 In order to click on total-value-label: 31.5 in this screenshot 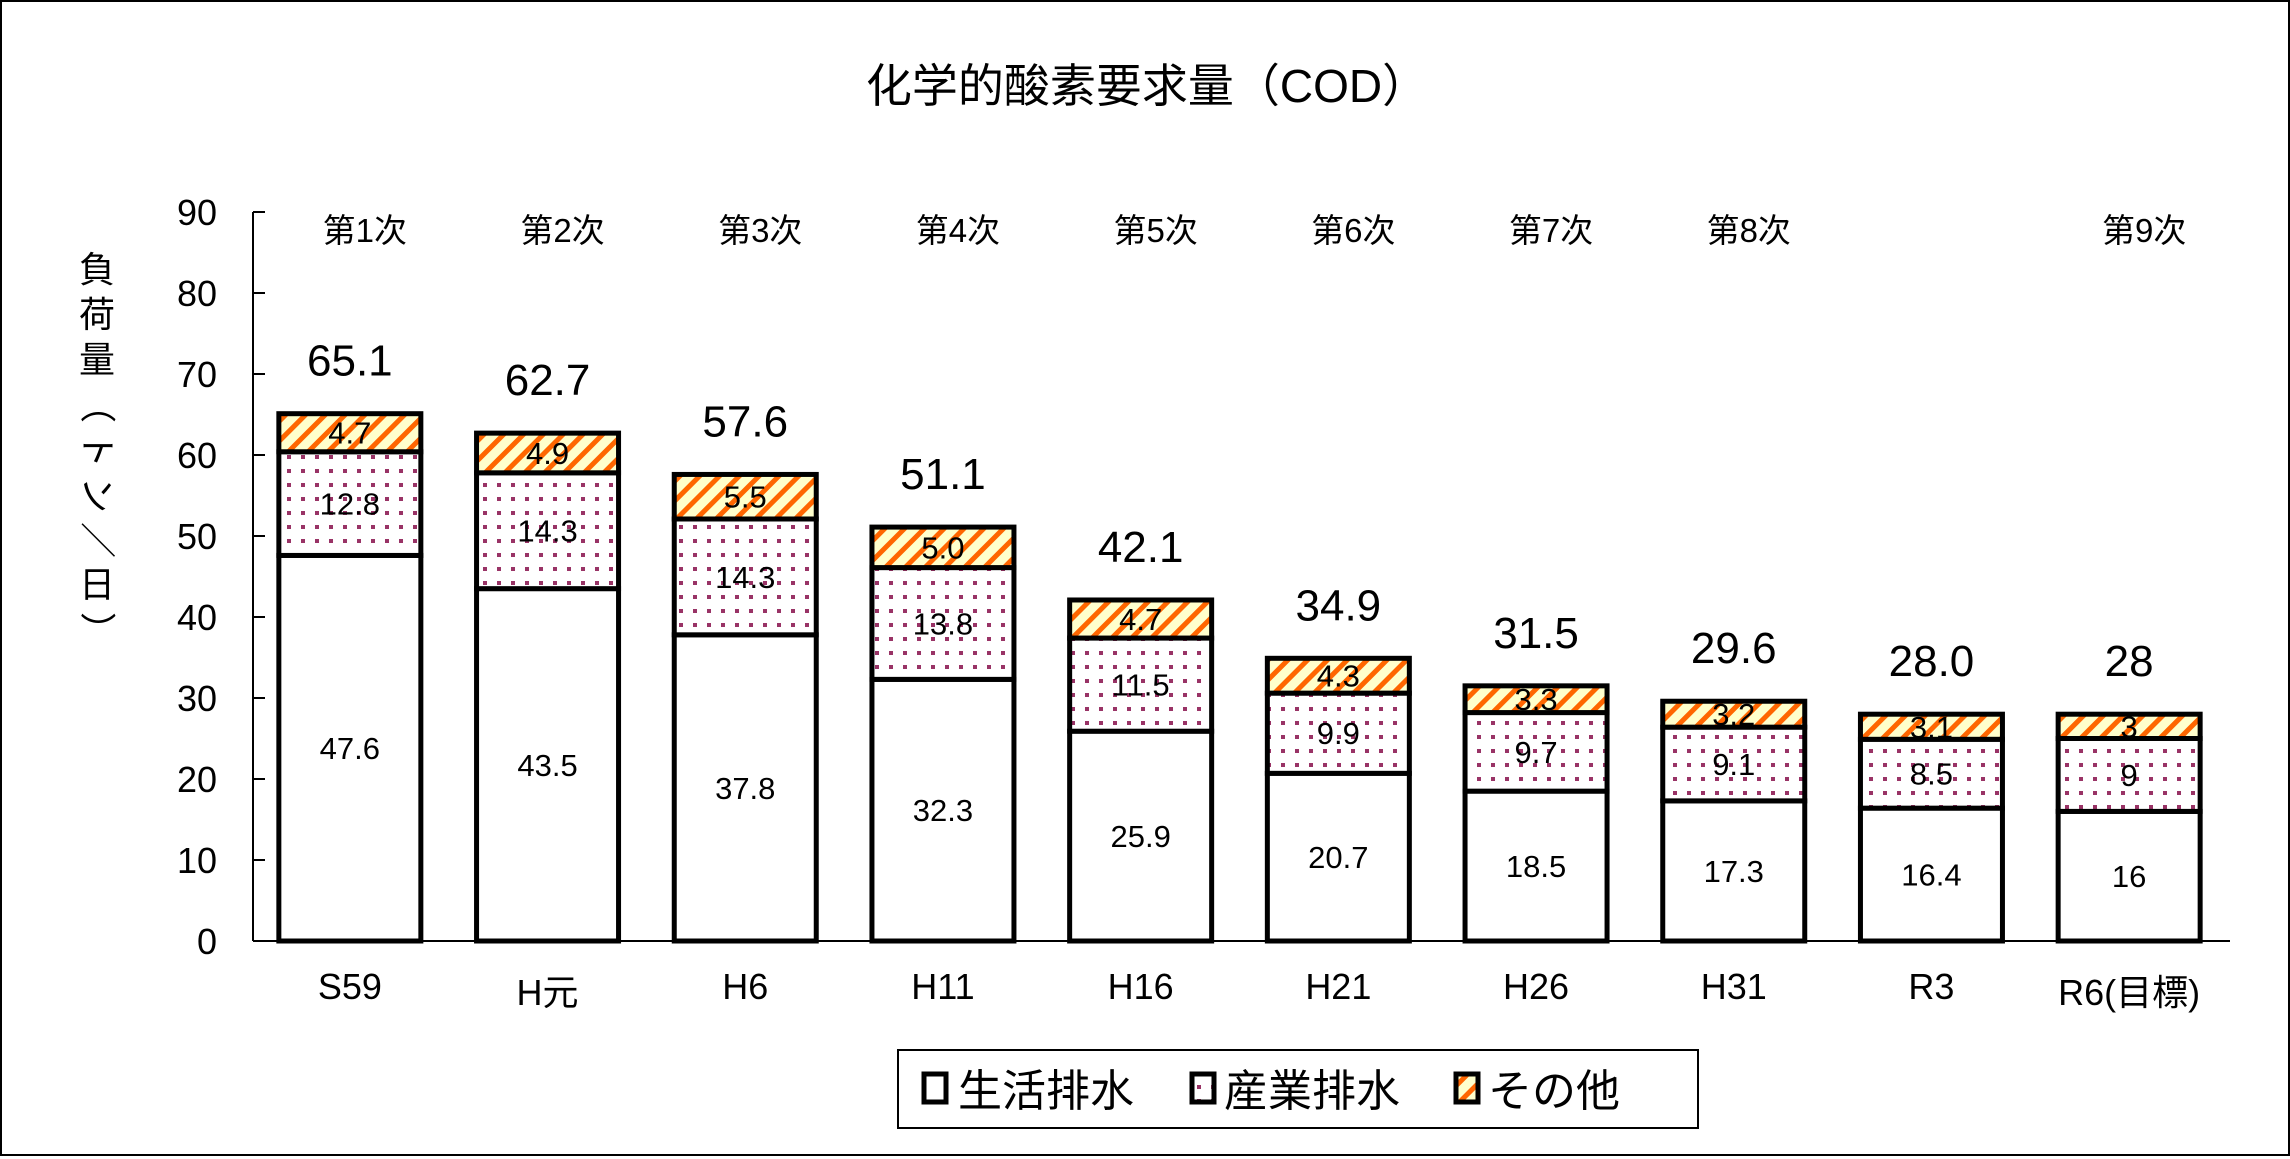, I will do `click(1536, 633)`.